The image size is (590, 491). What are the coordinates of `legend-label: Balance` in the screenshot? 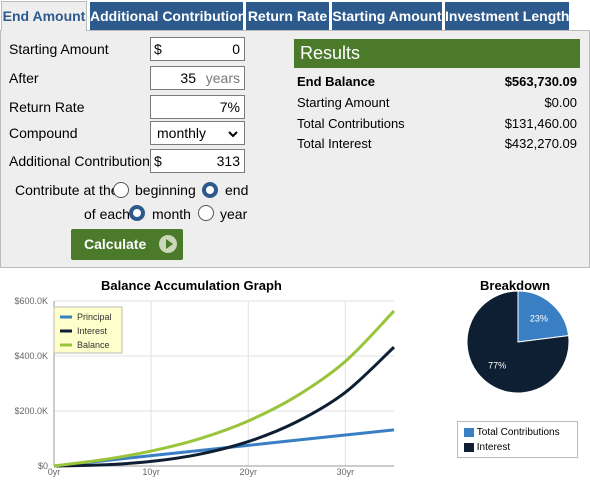 It's located at (93, 345).